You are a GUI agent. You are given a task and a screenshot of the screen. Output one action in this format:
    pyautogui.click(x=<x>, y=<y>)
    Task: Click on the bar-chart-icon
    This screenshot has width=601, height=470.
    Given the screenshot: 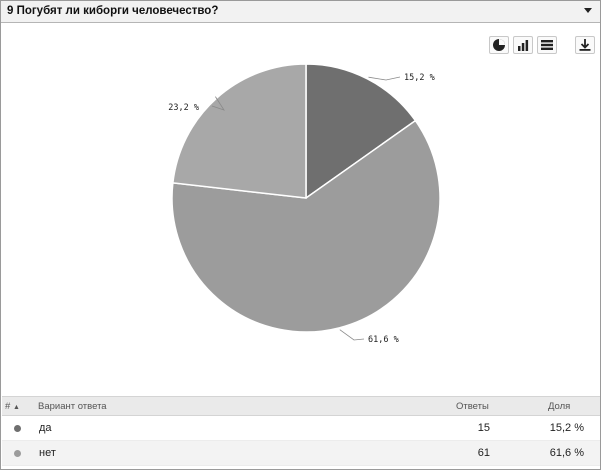 What is the action you would take?
    pyautogui.click(x=523, y=45)
    